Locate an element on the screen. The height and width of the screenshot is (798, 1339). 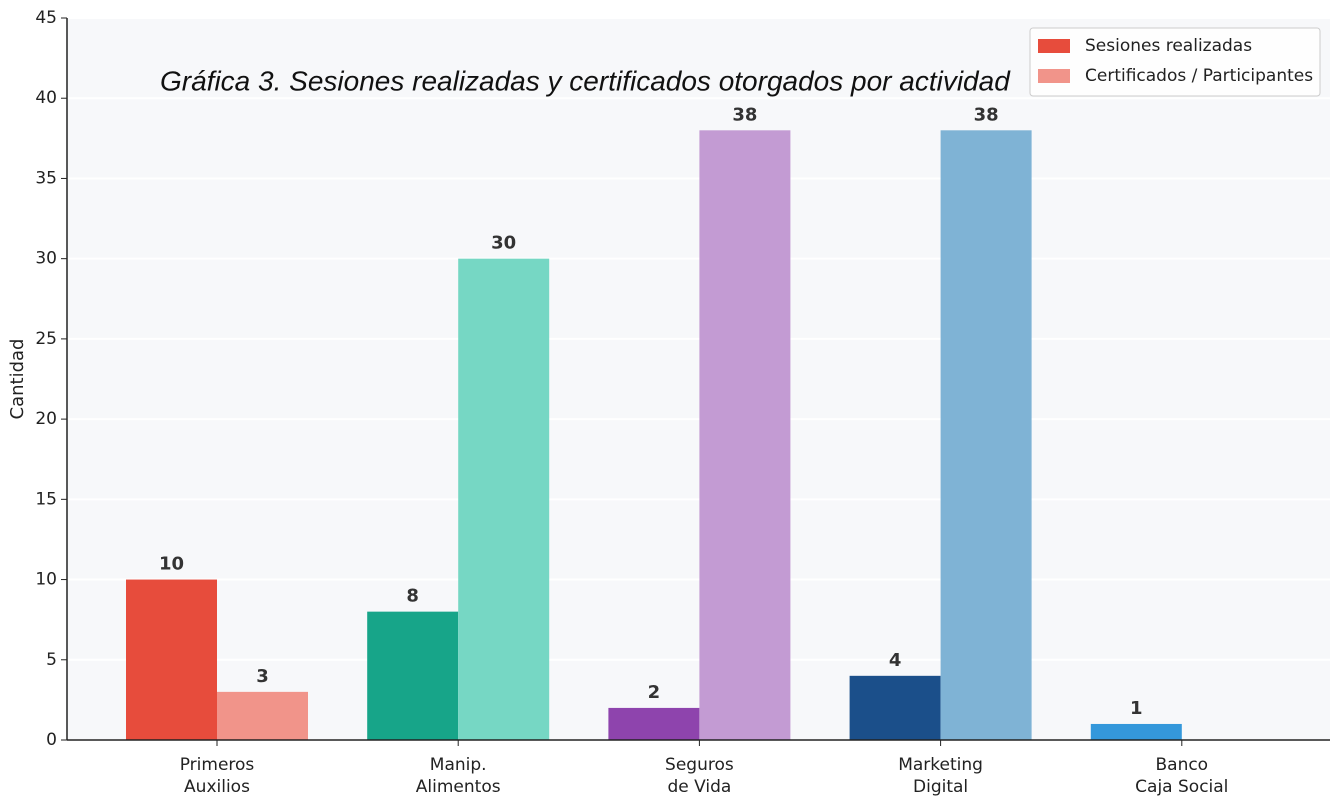
value-label: 3 is located at coordinates (262, 676).